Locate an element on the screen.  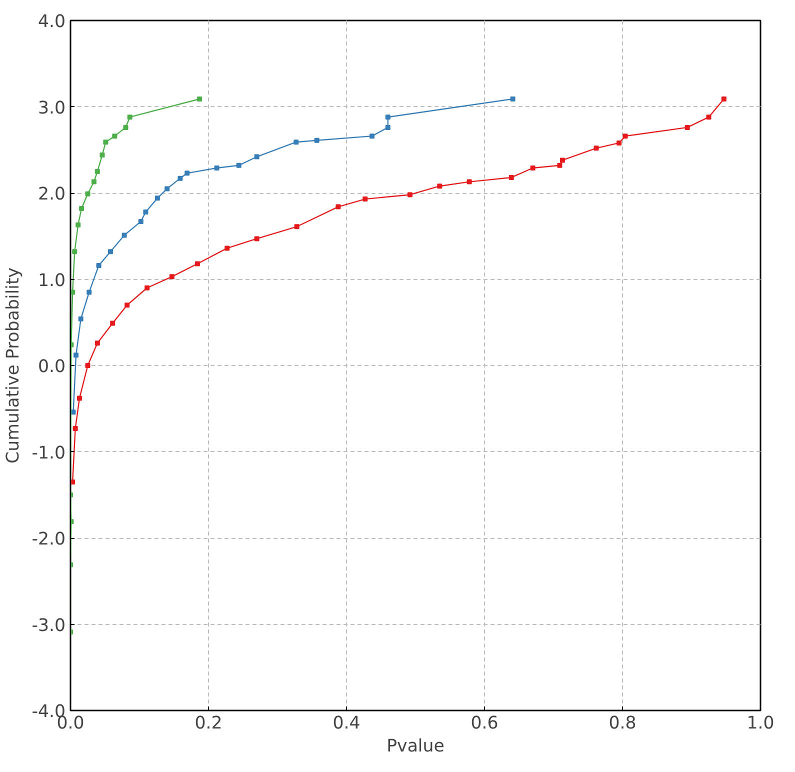
x-tick-label: 0.4 is located at coordinates (346, 724).